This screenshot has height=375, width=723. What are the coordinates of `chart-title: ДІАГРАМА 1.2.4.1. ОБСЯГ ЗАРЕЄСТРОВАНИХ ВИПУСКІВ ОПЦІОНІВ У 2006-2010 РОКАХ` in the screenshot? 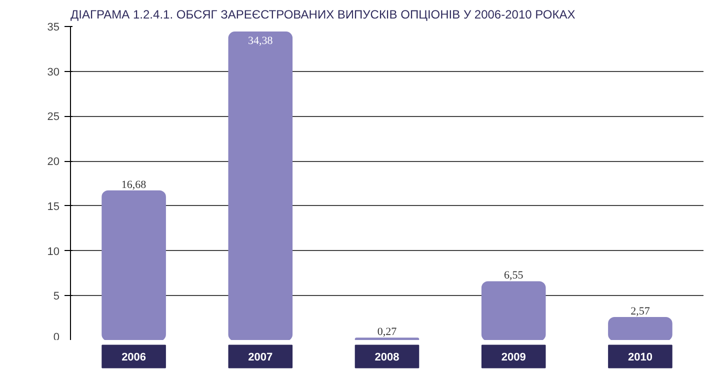 It's located at (323, 15).